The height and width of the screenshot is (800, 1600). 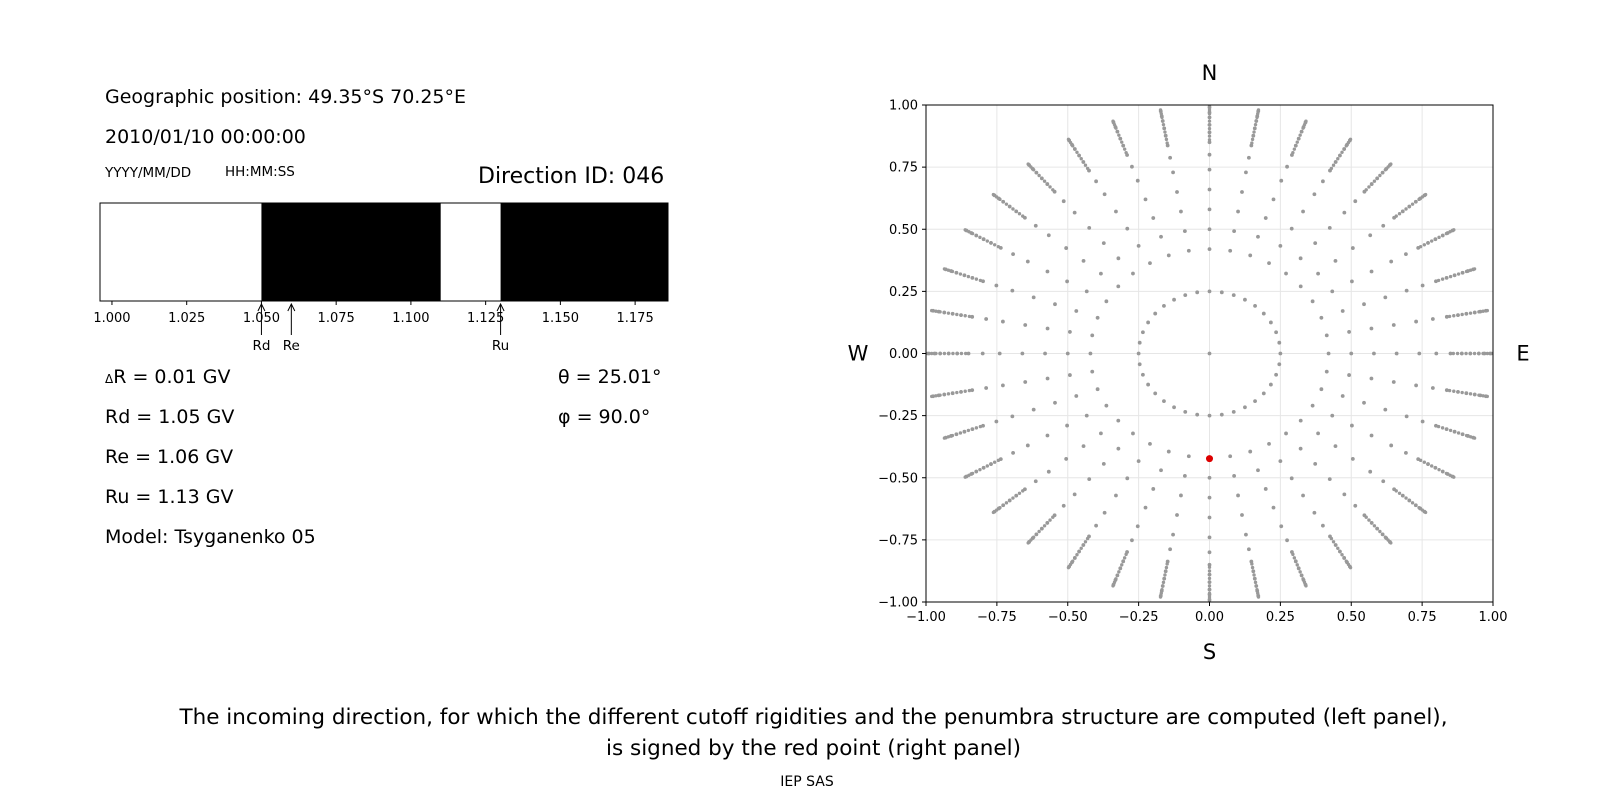 What do you see at coordinates (1139, 617) in the screenshot?
I see `x-tick-label: −0.25` at bounding box center [1139, 617].